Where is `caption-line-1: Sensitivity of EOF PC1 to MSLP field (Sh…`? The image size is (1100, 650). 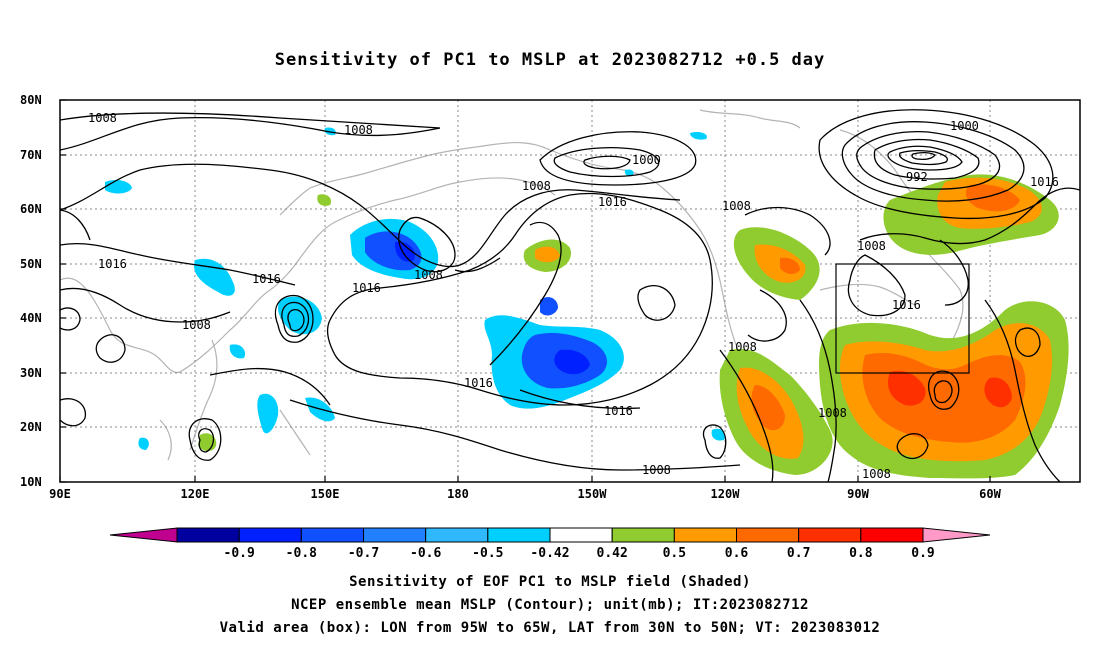
caption-line-1: Sensitivity of EOF PC1 to MSLP field (Sh… is located at coordinates (550, 582).